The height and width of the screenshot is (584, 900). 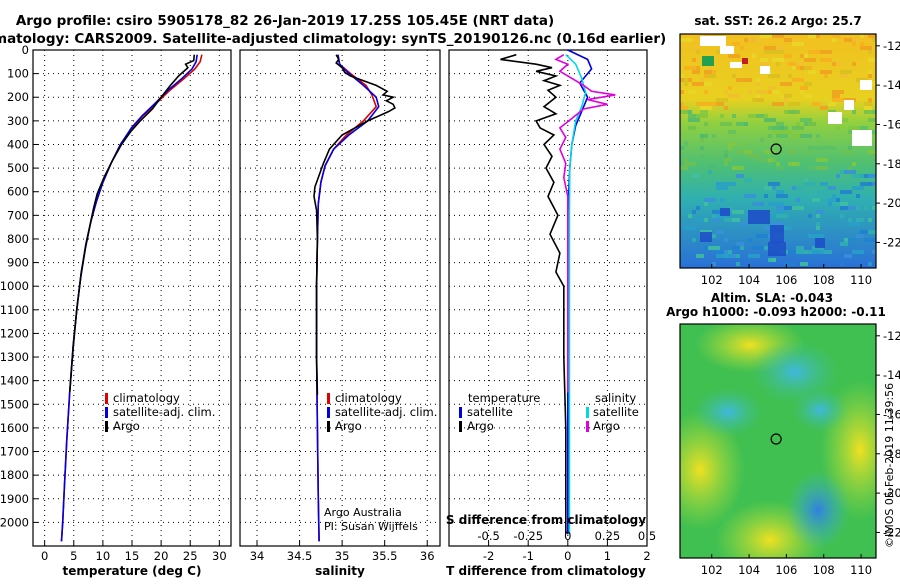 I want to click on difference-xticks: -2 -1 0 1 2, so click(x=567, y=552).